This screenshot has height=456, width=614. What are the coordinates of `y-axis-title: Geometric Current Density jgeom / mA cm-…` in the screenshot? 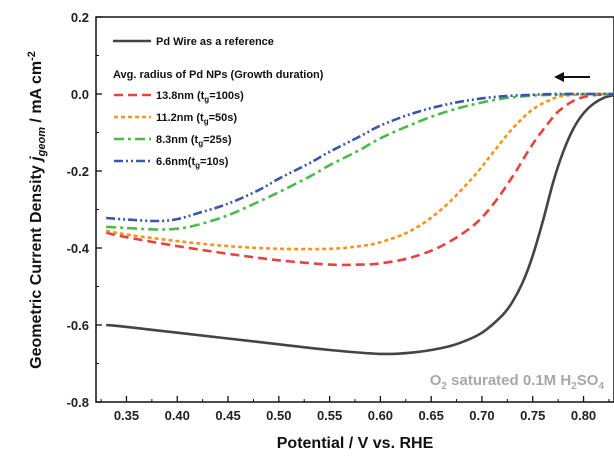 It's located at (37, 210).